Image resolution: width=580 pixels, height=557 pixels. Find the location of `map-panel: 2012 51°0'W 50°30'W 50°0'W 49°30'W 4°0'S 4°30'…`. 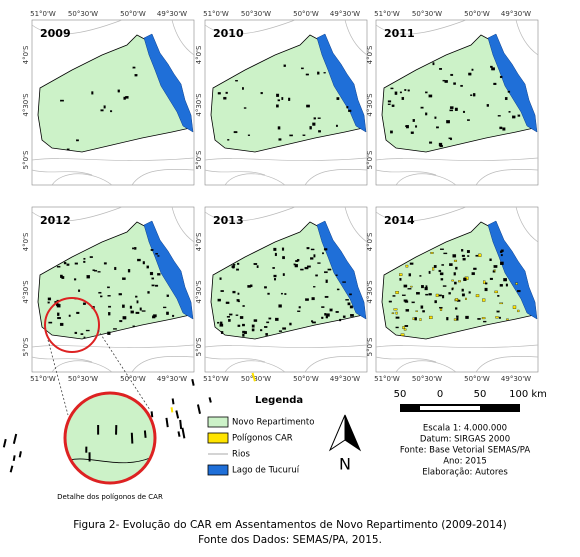

map-panel: 2012 51°0'W 50°30'W 50°0'W 49°30'W 4°0'S 4°30'… is located at coordinates (108, 294).